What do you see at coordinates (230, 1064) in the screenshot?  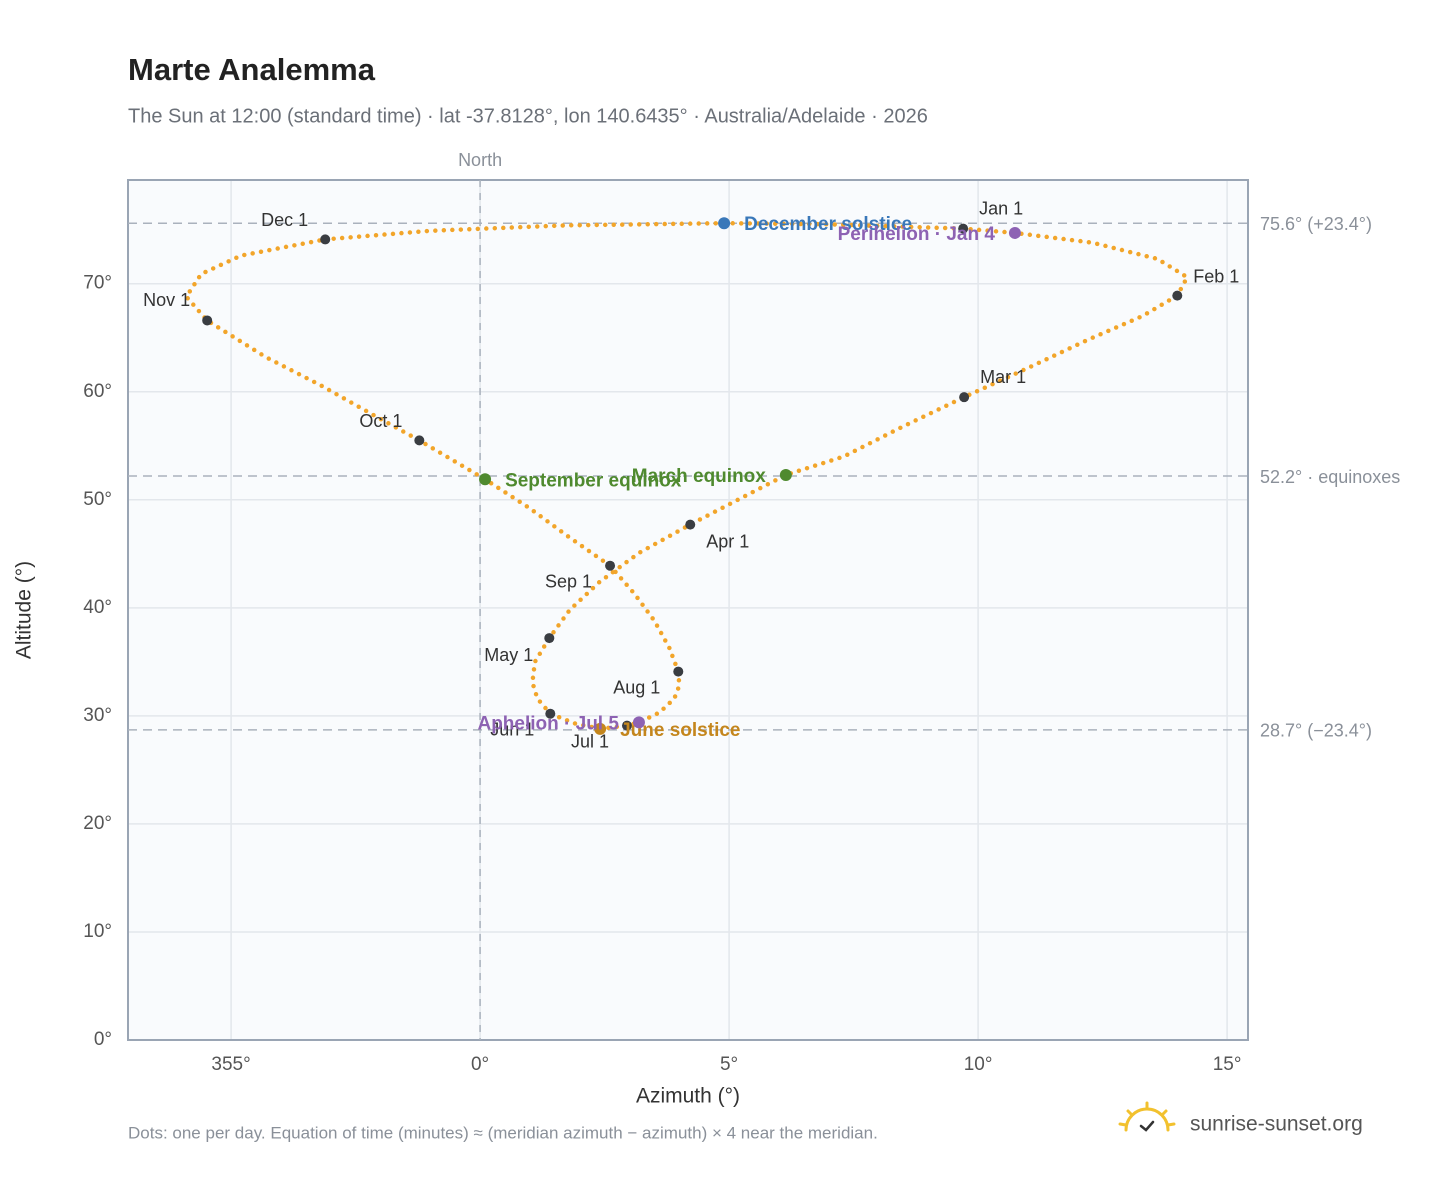 I see `x-tick-label: 355°` at bounding box center [230, 1064].